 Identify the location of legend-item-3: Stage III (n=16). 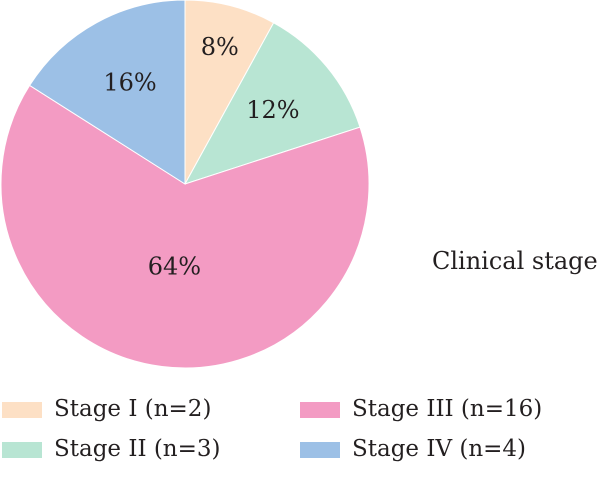
(421, 409).